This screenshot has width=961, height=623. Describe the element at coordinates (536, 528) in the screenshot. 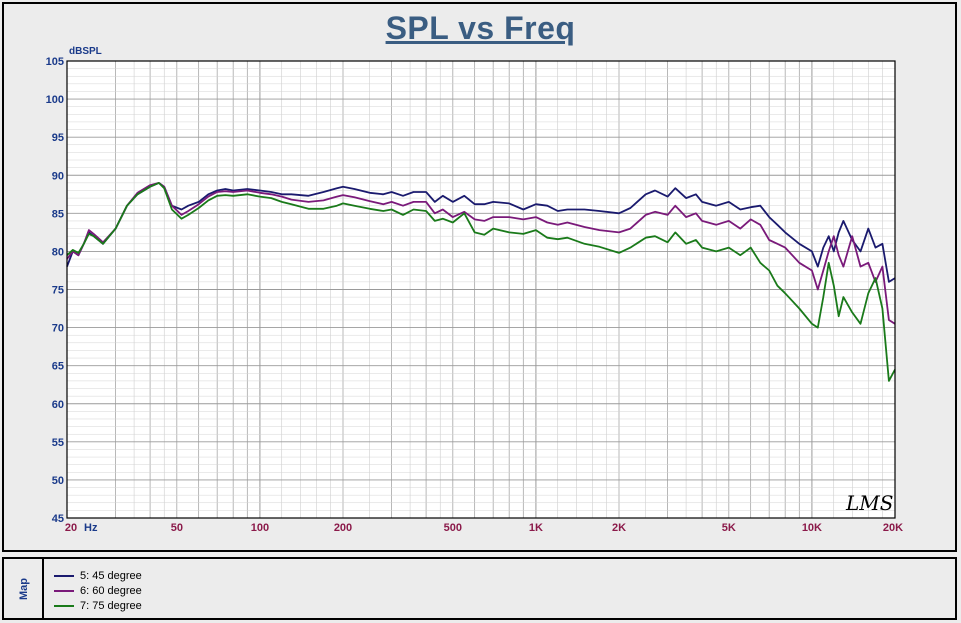

I see `x-tick-label: 1K` at that location.